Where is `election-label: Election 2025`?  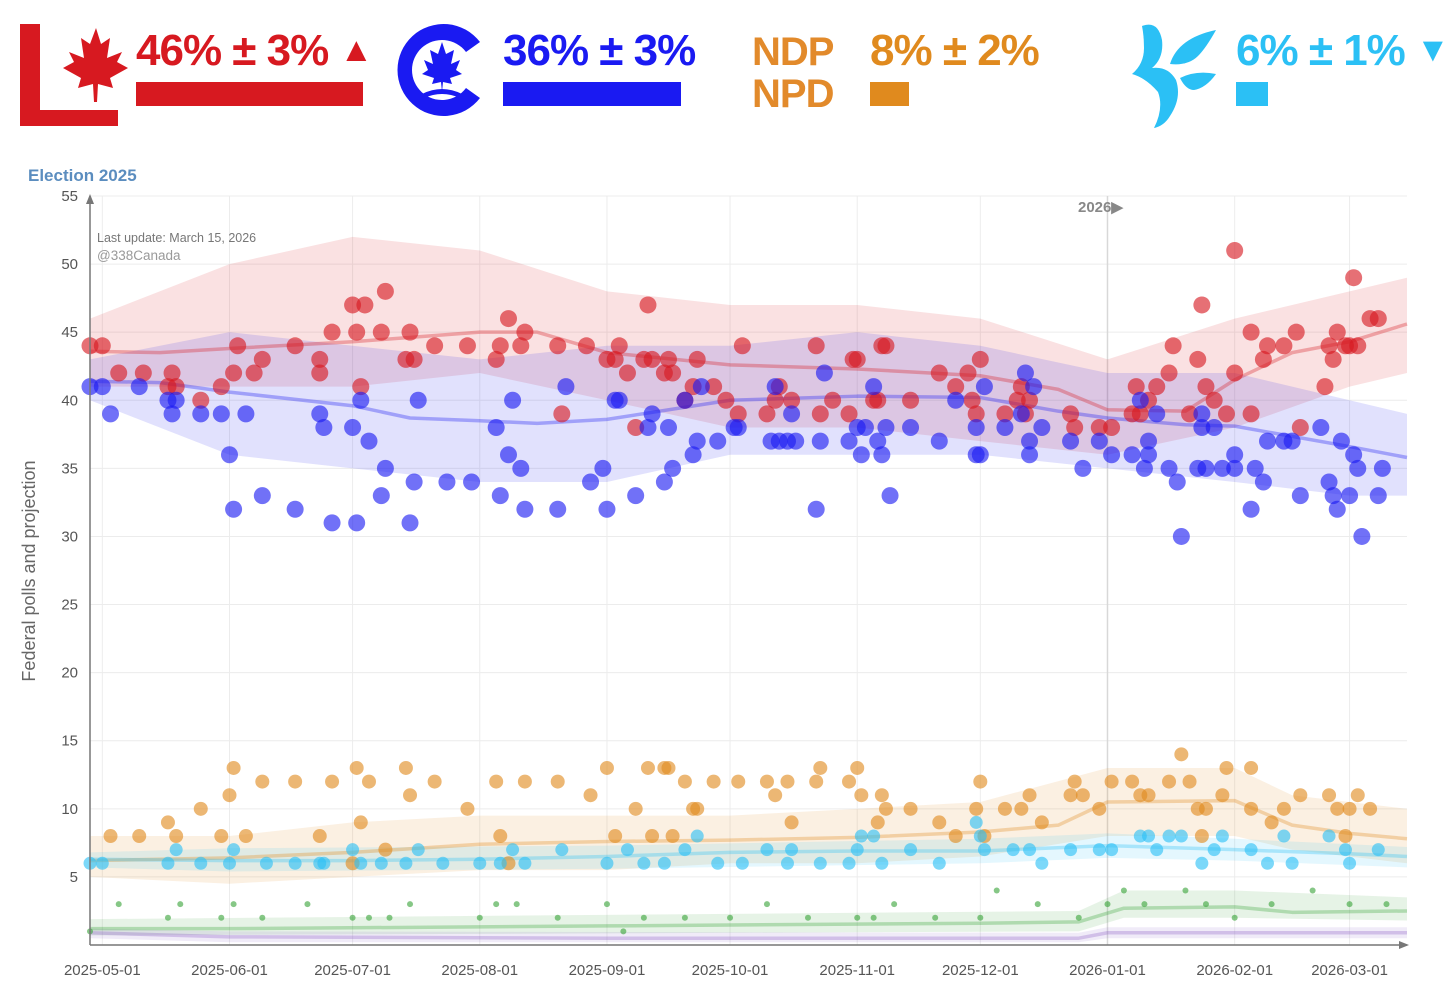 election-label: Election 2025 is located at coordinates (82, 175).